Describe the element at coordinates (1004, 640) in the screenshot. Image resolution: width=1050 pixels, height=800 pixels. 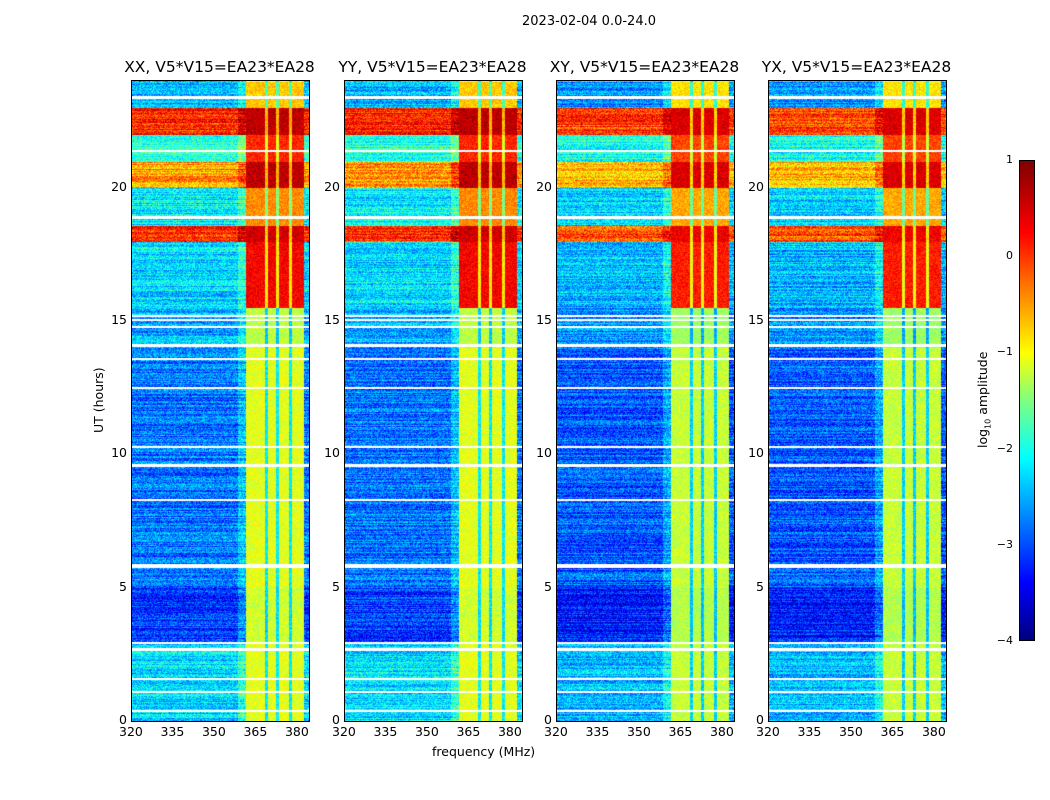
I see `colorbar-tick-label: −4` at that location.